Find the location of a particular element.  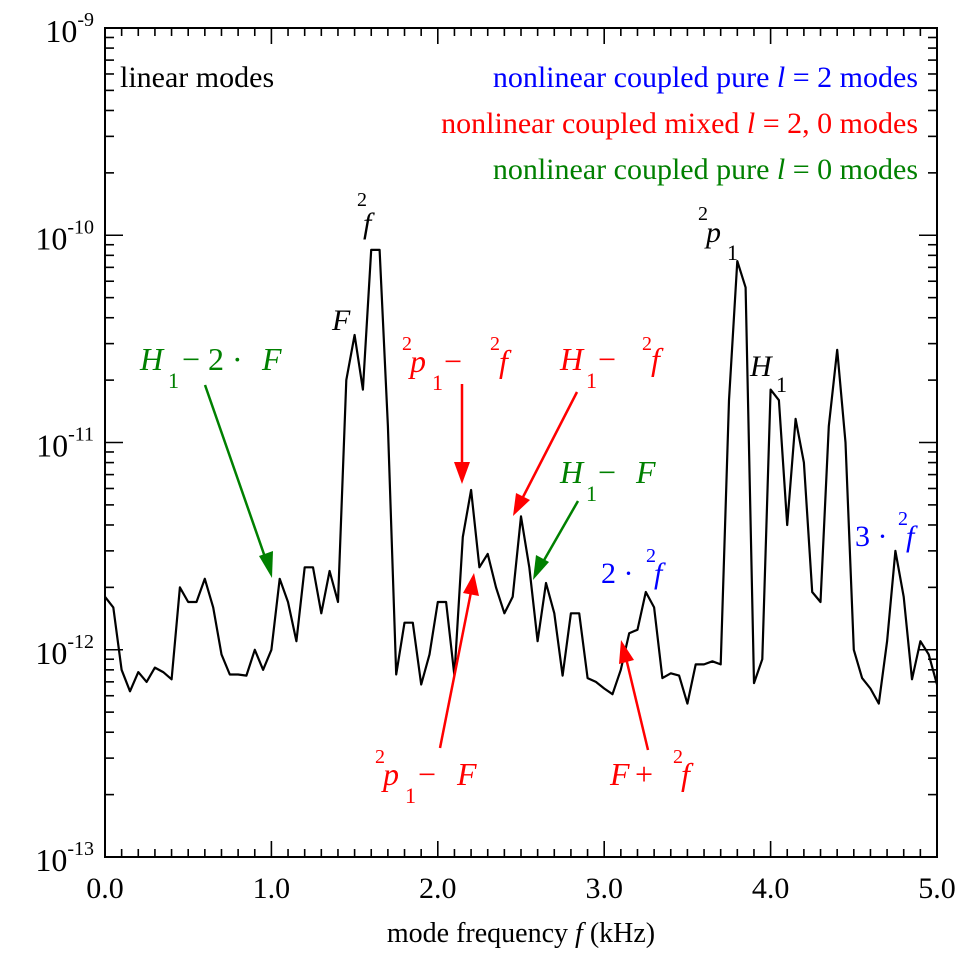

annotation-h1-minus-F: H 1 − F is located at coordinates (607, 480).